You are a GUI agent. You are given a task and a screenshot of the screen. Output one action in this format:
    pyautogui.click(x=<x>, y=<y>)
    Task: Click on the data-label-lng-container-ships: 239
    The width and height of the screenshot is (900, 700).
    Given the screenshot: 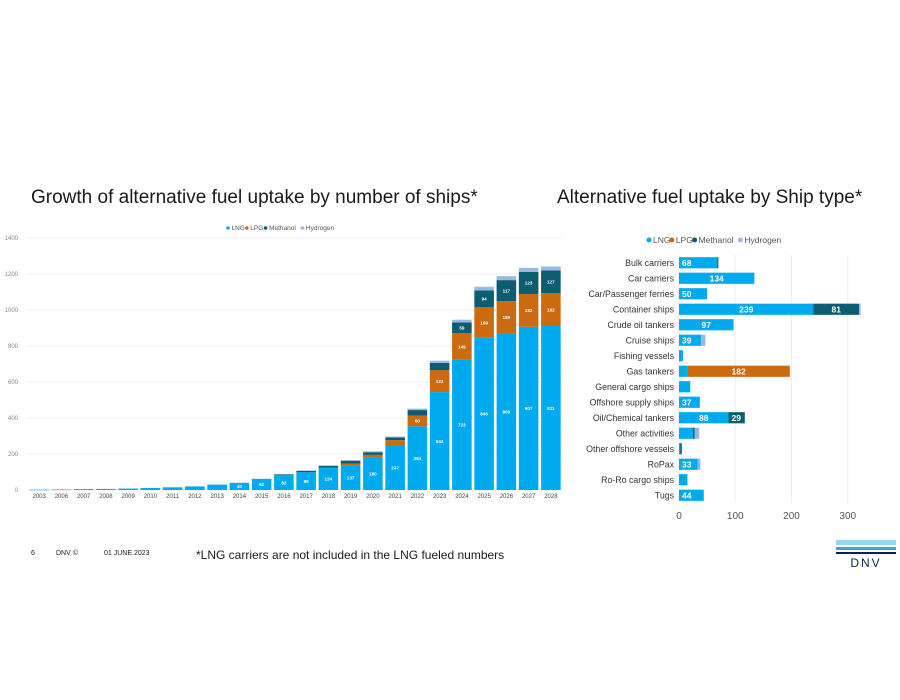 What is the action you would take?
    pyautogui.click(x=746, y=309)
    